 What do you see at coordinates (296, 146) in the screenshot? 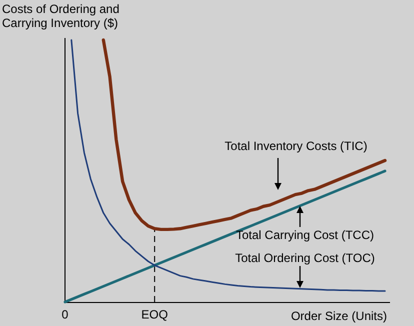
I see `annotation: Total Inventory Costs (TIC)` at bounding box center [296, 146].